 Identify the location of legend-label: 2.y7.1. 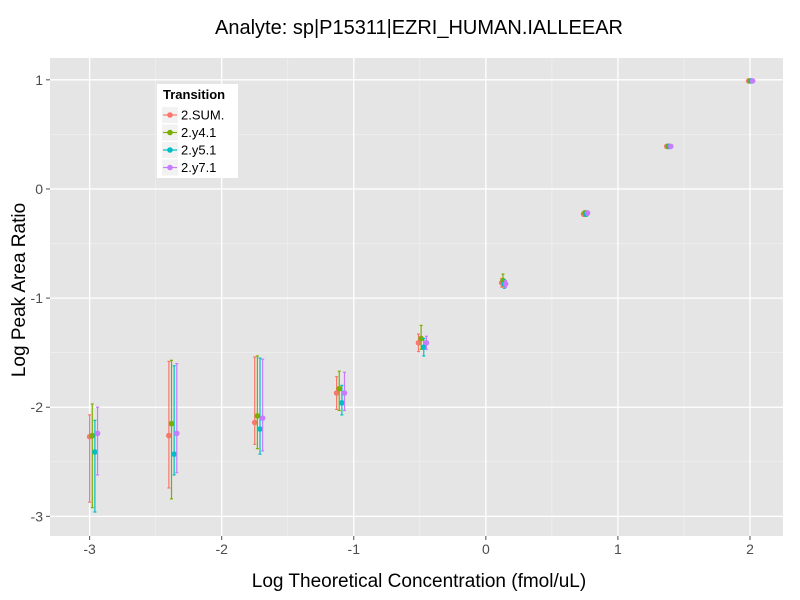
(198, 167).